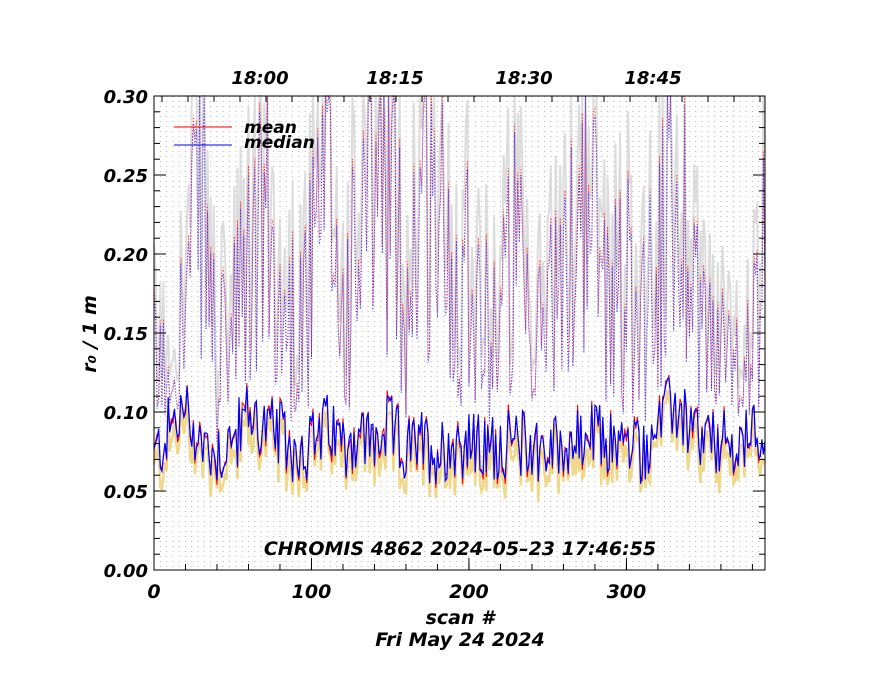 The width and height of the screenshot is (880, 680). Describe the element at coordinates (394, 78) in the screenshot. I see `top-time-label: 18:15` at that location.